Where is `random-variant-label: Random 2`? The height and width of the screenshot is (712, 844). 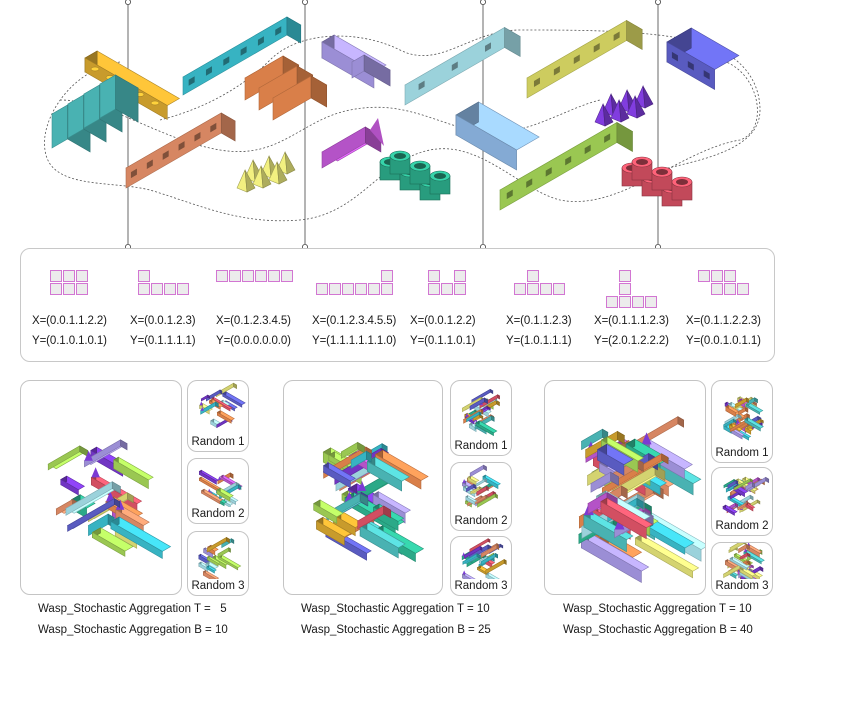 random-variant-label: Random 2 is located at coordinates (481, 521).